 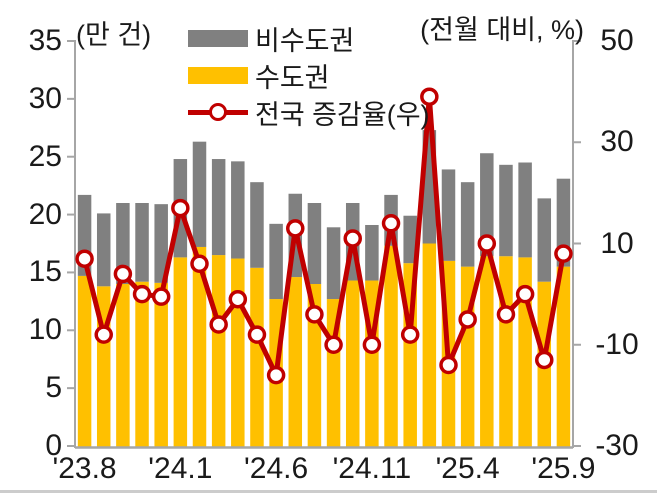 I want to click on right-axis-tick-label: -10, so click(x=617, y=344).